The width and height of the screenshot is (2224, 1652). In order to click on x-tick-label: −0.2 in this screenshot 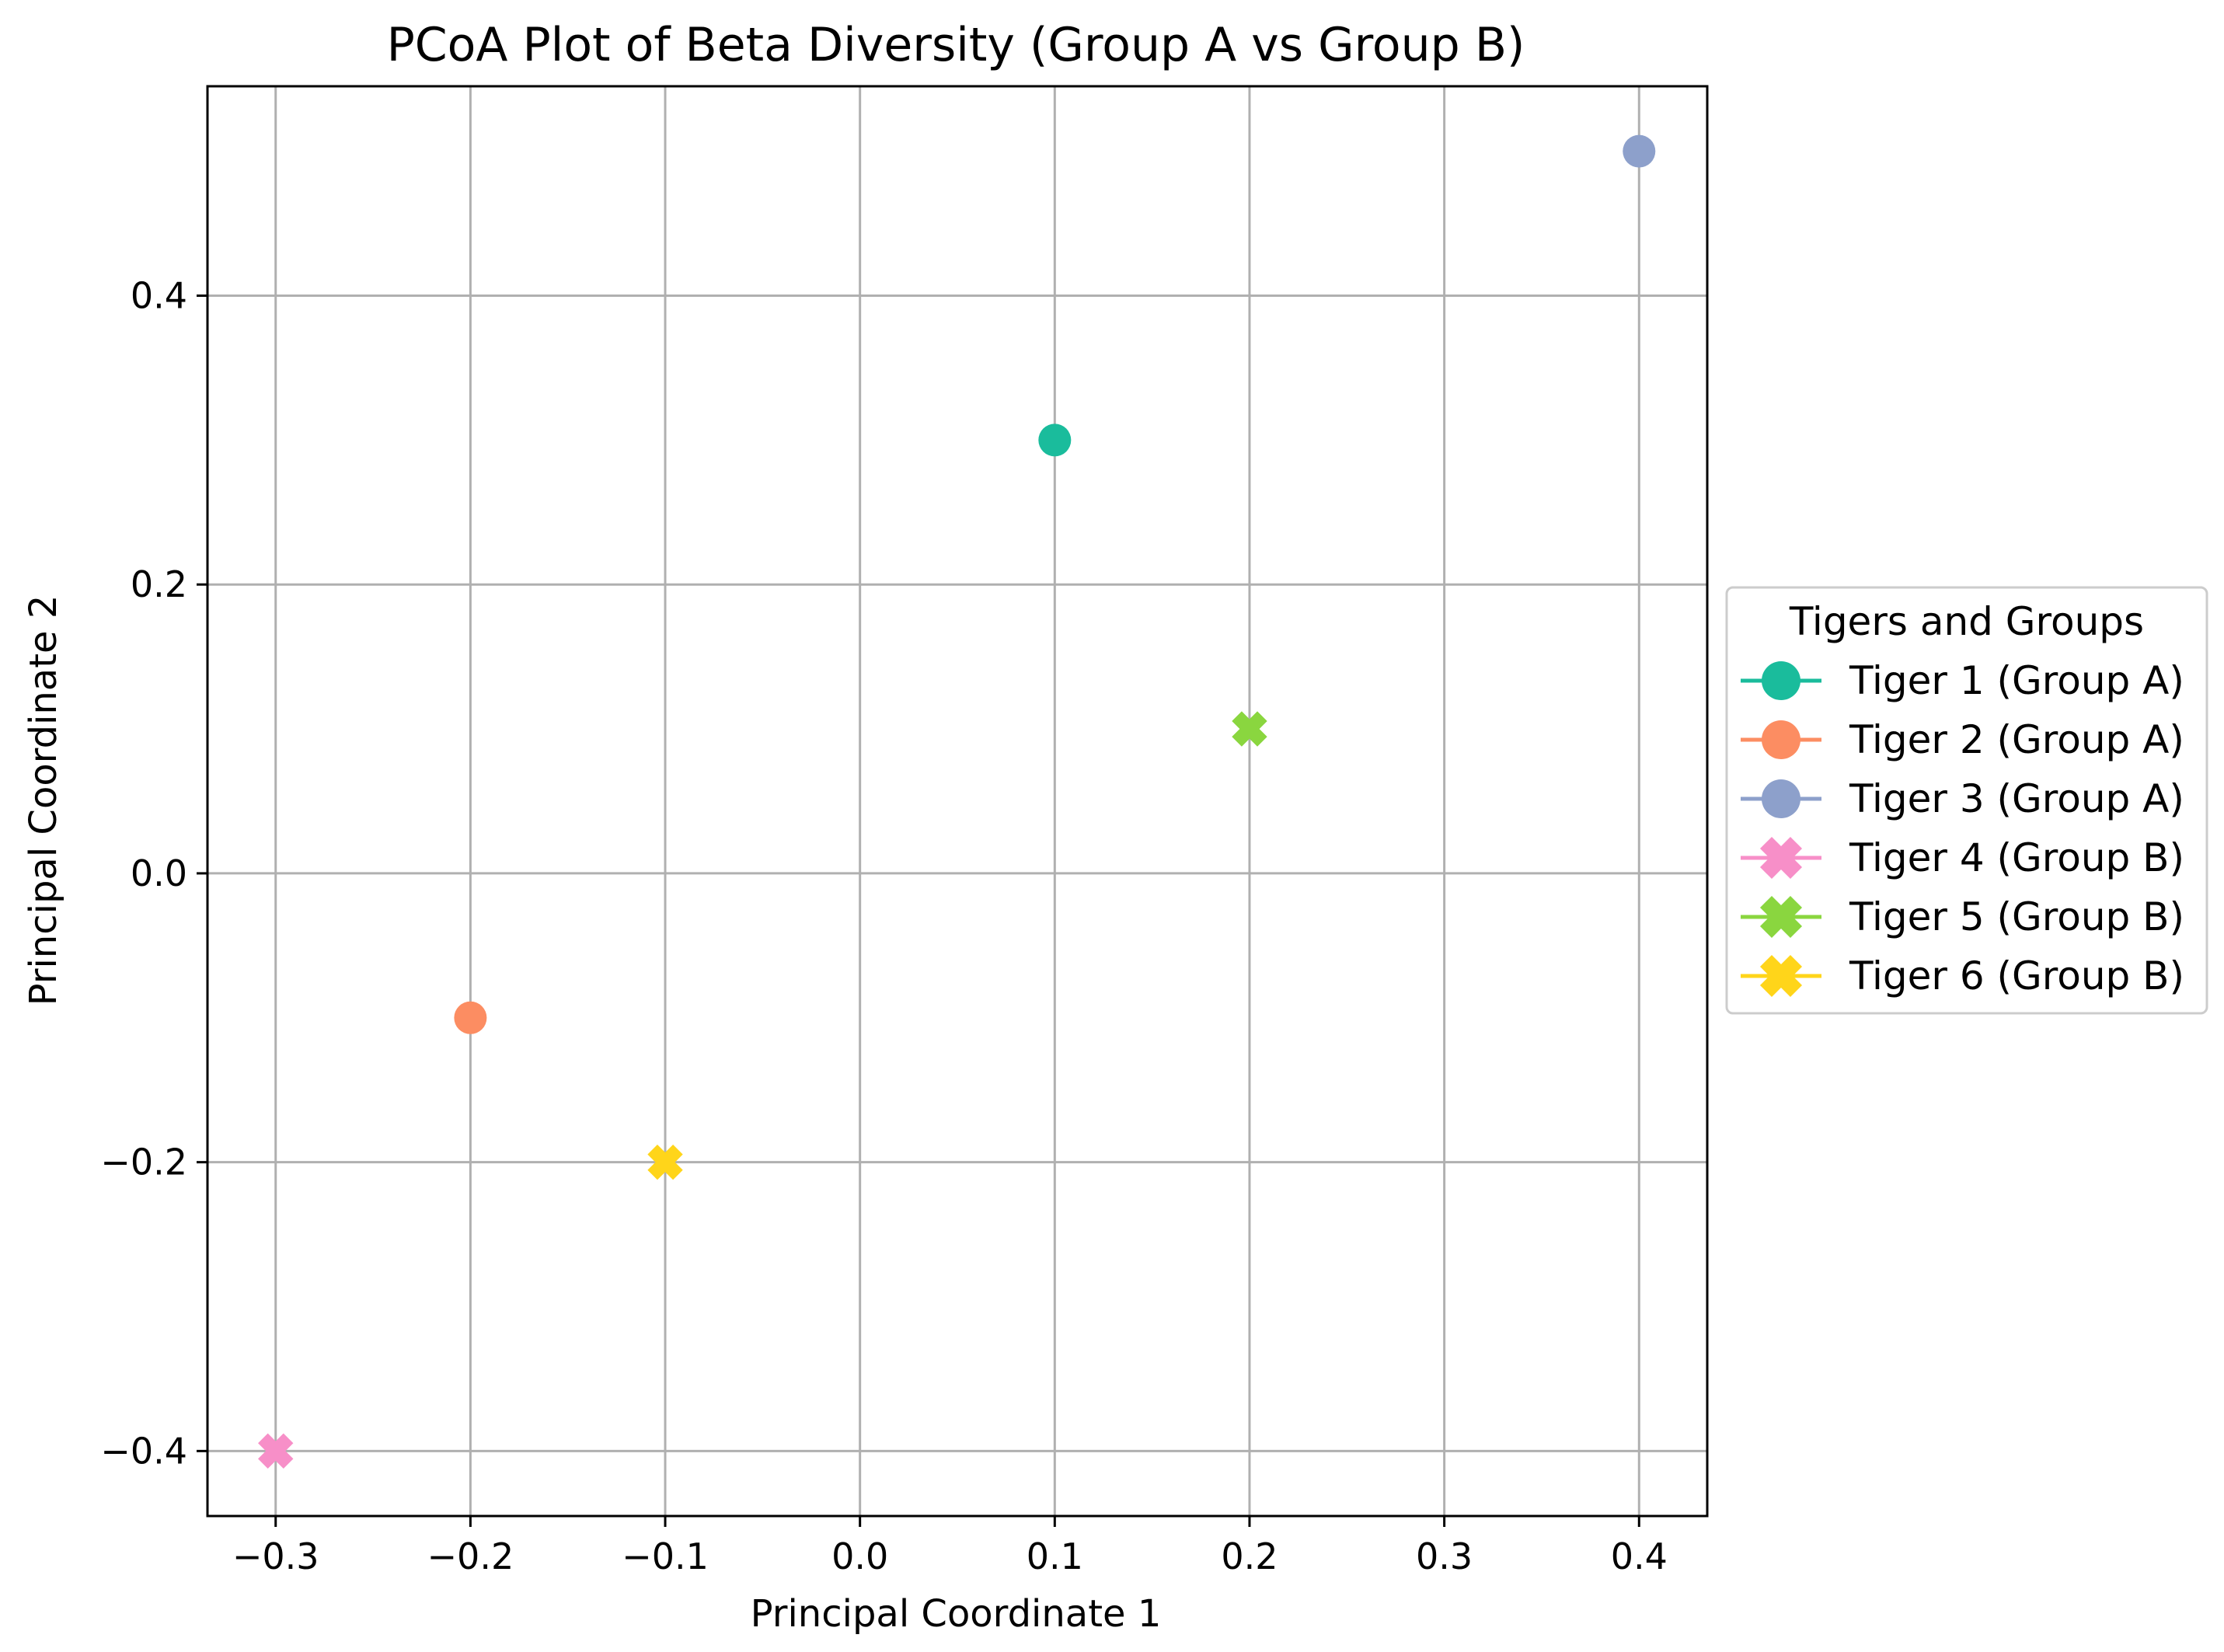, I will do `click(470, 1556)`.